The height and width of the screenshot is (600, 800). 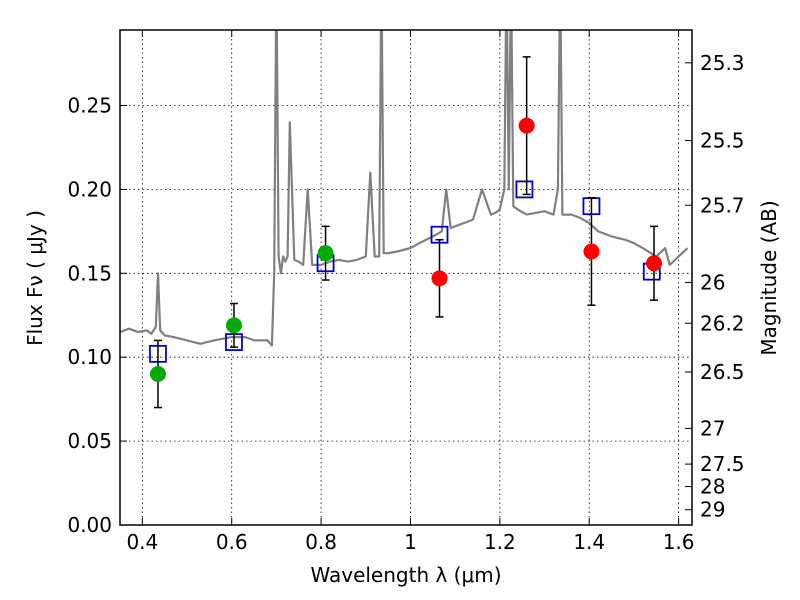 I want to click on x-tick-label: 1, so click(x=410, y=542).